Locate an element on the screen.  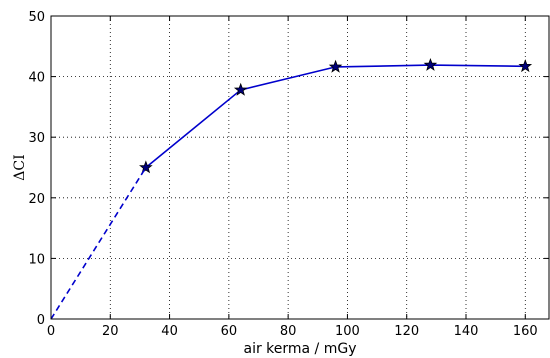
x-tick-label: 100 is located at coordinates (347, 331).